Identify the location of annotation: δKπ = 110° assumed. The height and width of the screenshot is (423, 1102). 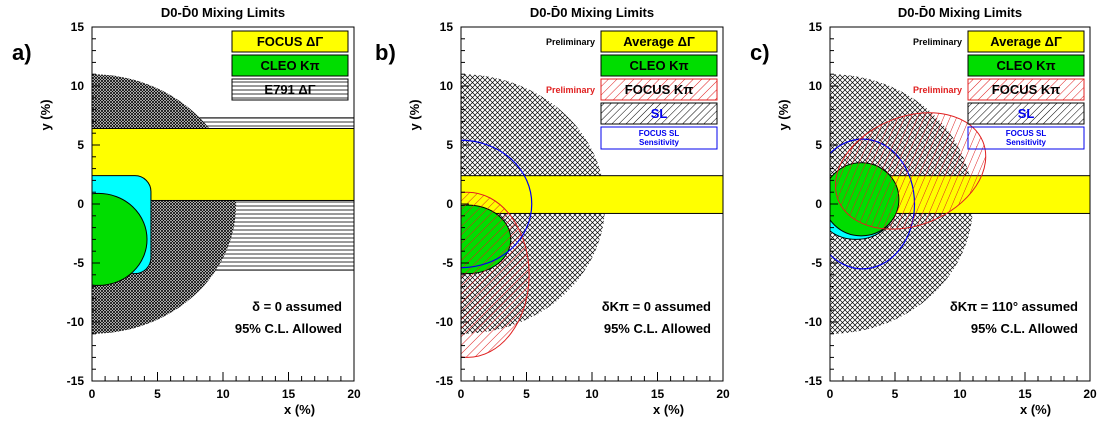
(1014, 306).